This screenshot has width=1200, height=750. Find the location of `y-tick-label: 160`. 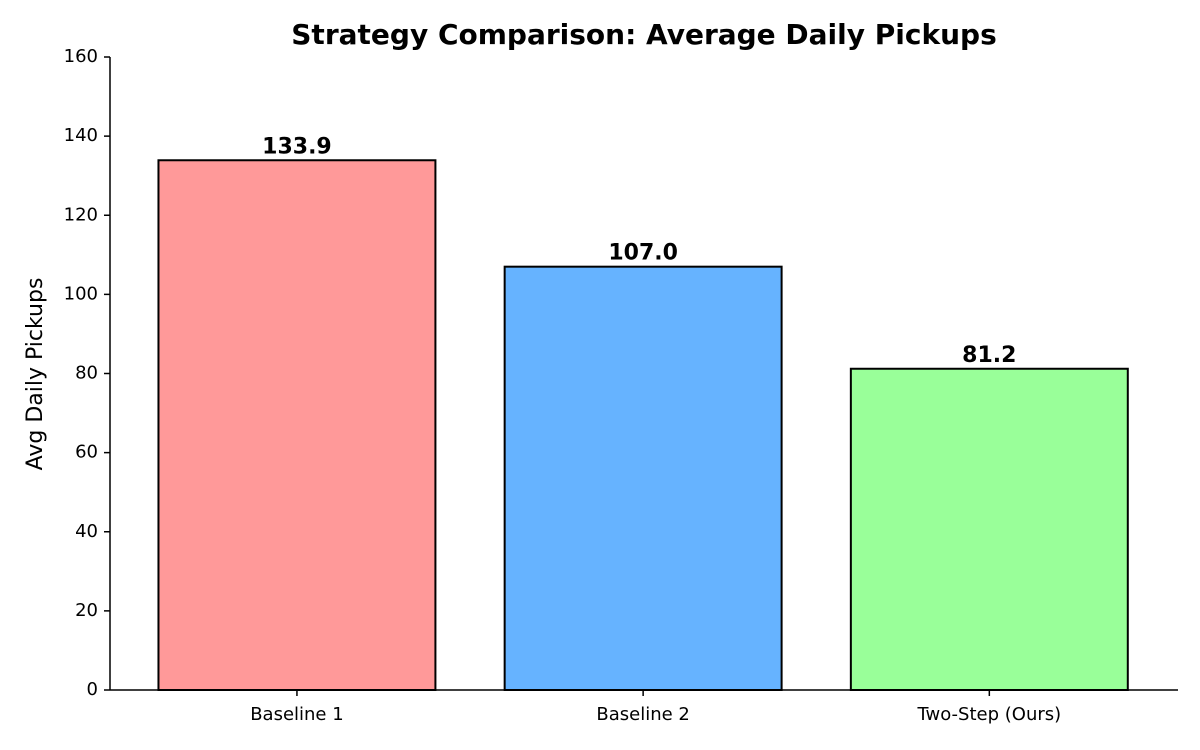

y-tick-label: 160 is located at coordinates (81, 56).